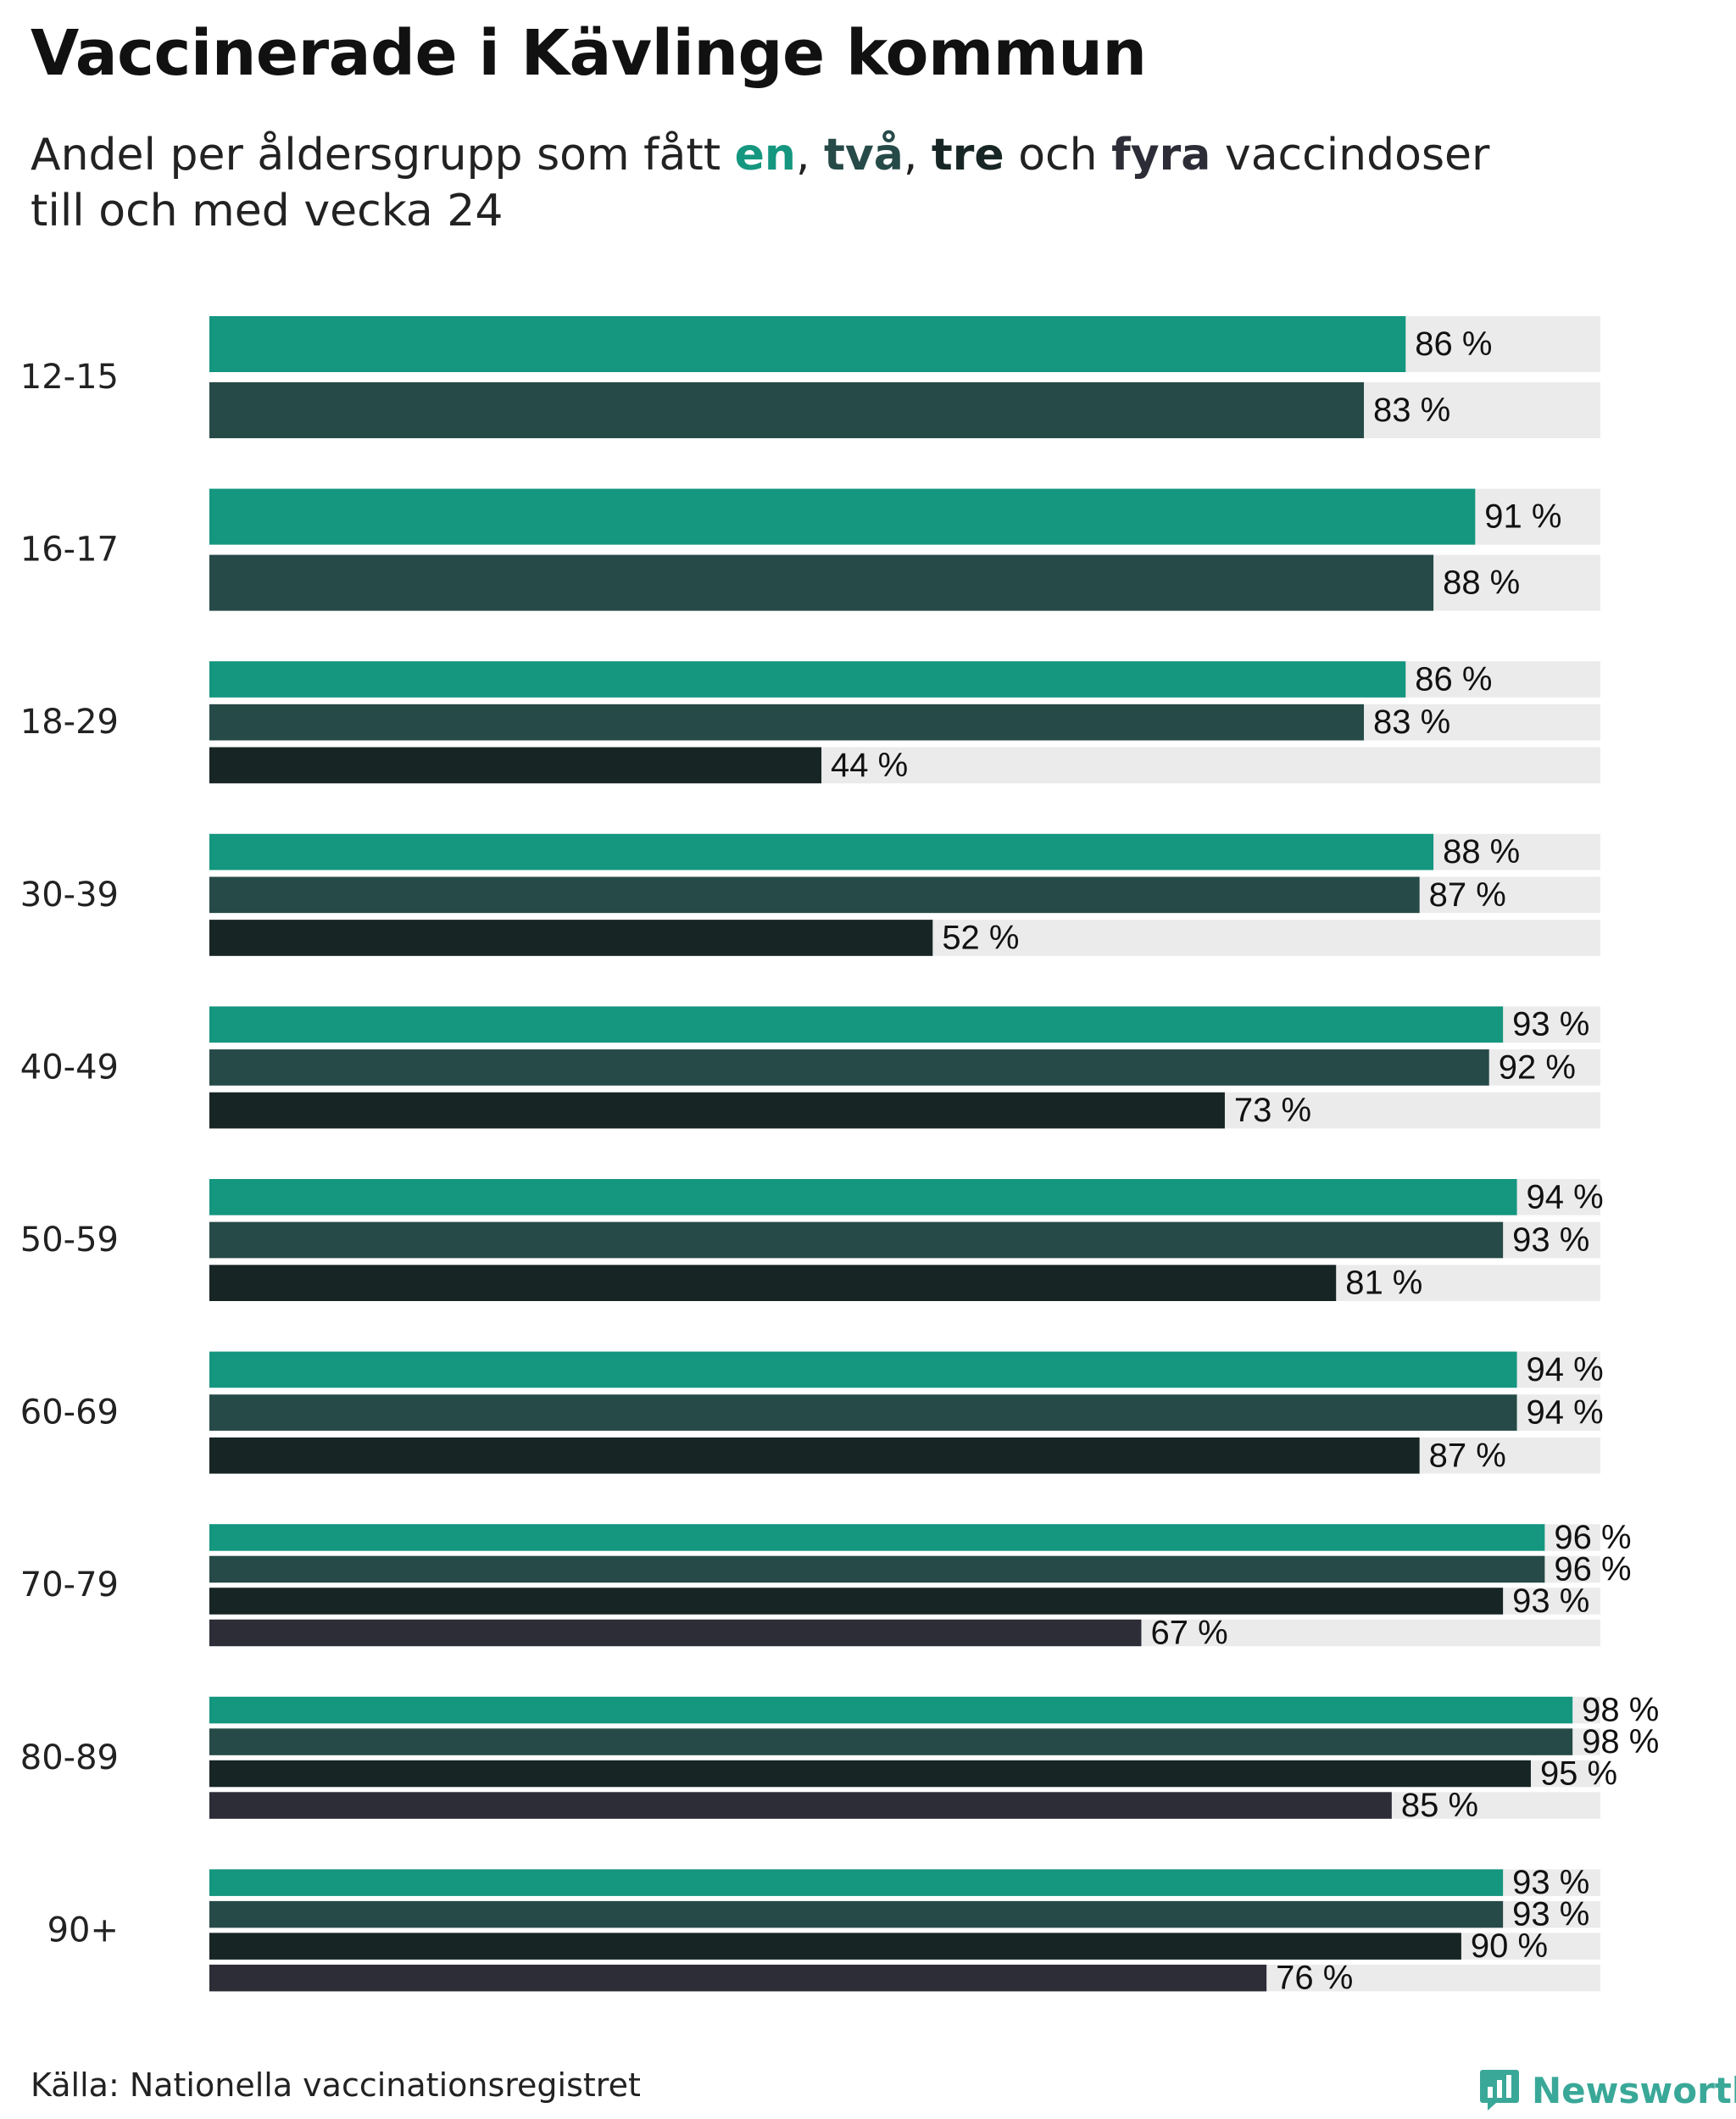 The width and height of the screenshot is (1736, 2119). I want to click on value-label-90-plus-dose-2: 93 %, so click(1550, 1915).